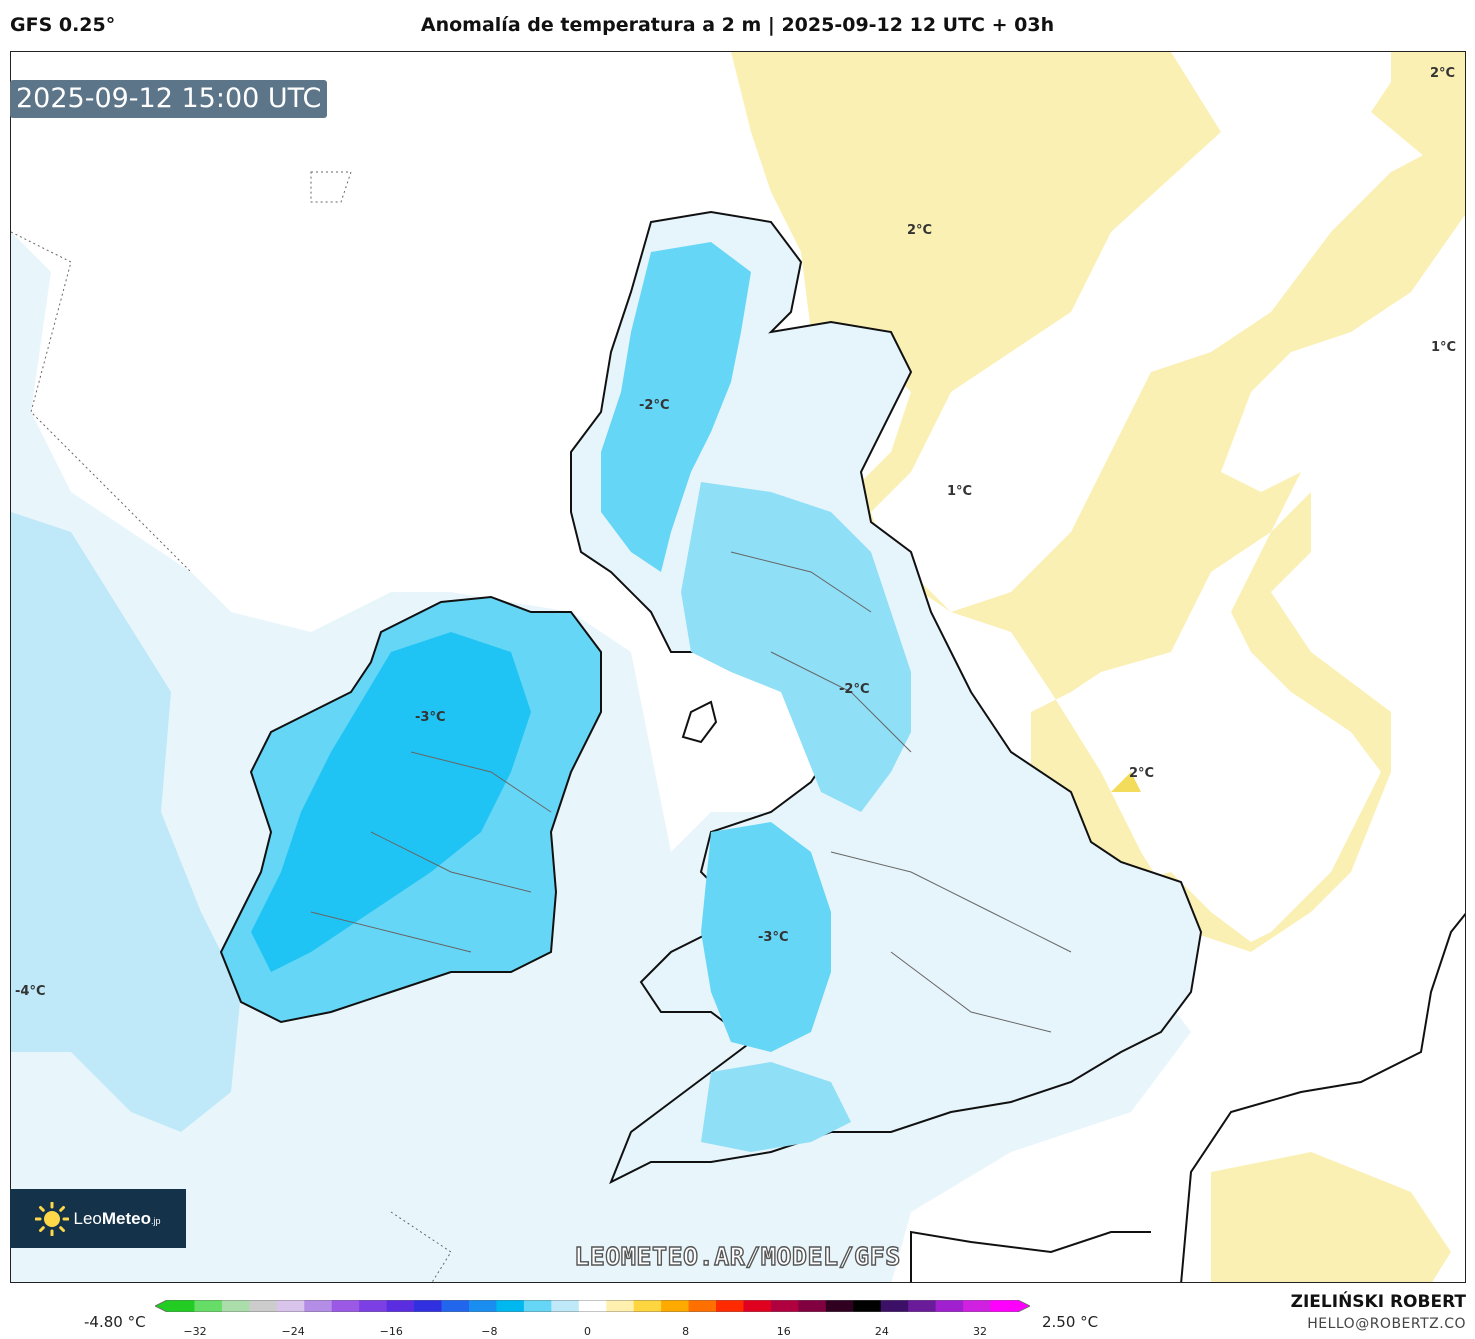 The width and height of the screenshot is (1475, 1339). I want to click on scotland-anomaly, so click(676, 407).